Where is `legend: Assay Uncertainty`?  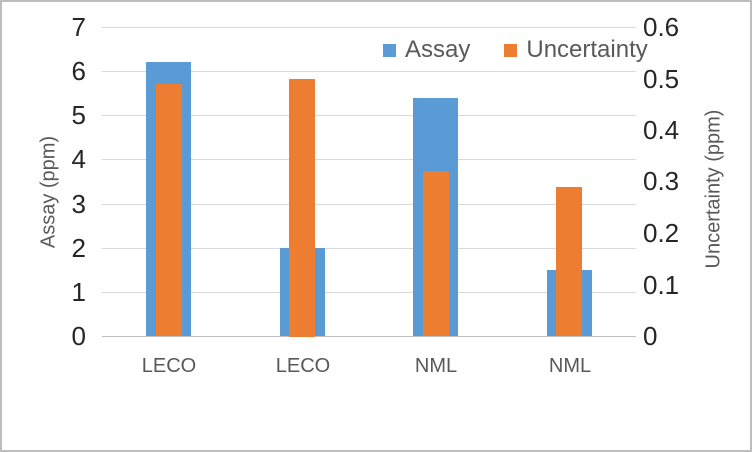
legend: Assay Uncertainty is located at coordinates (515, 50).